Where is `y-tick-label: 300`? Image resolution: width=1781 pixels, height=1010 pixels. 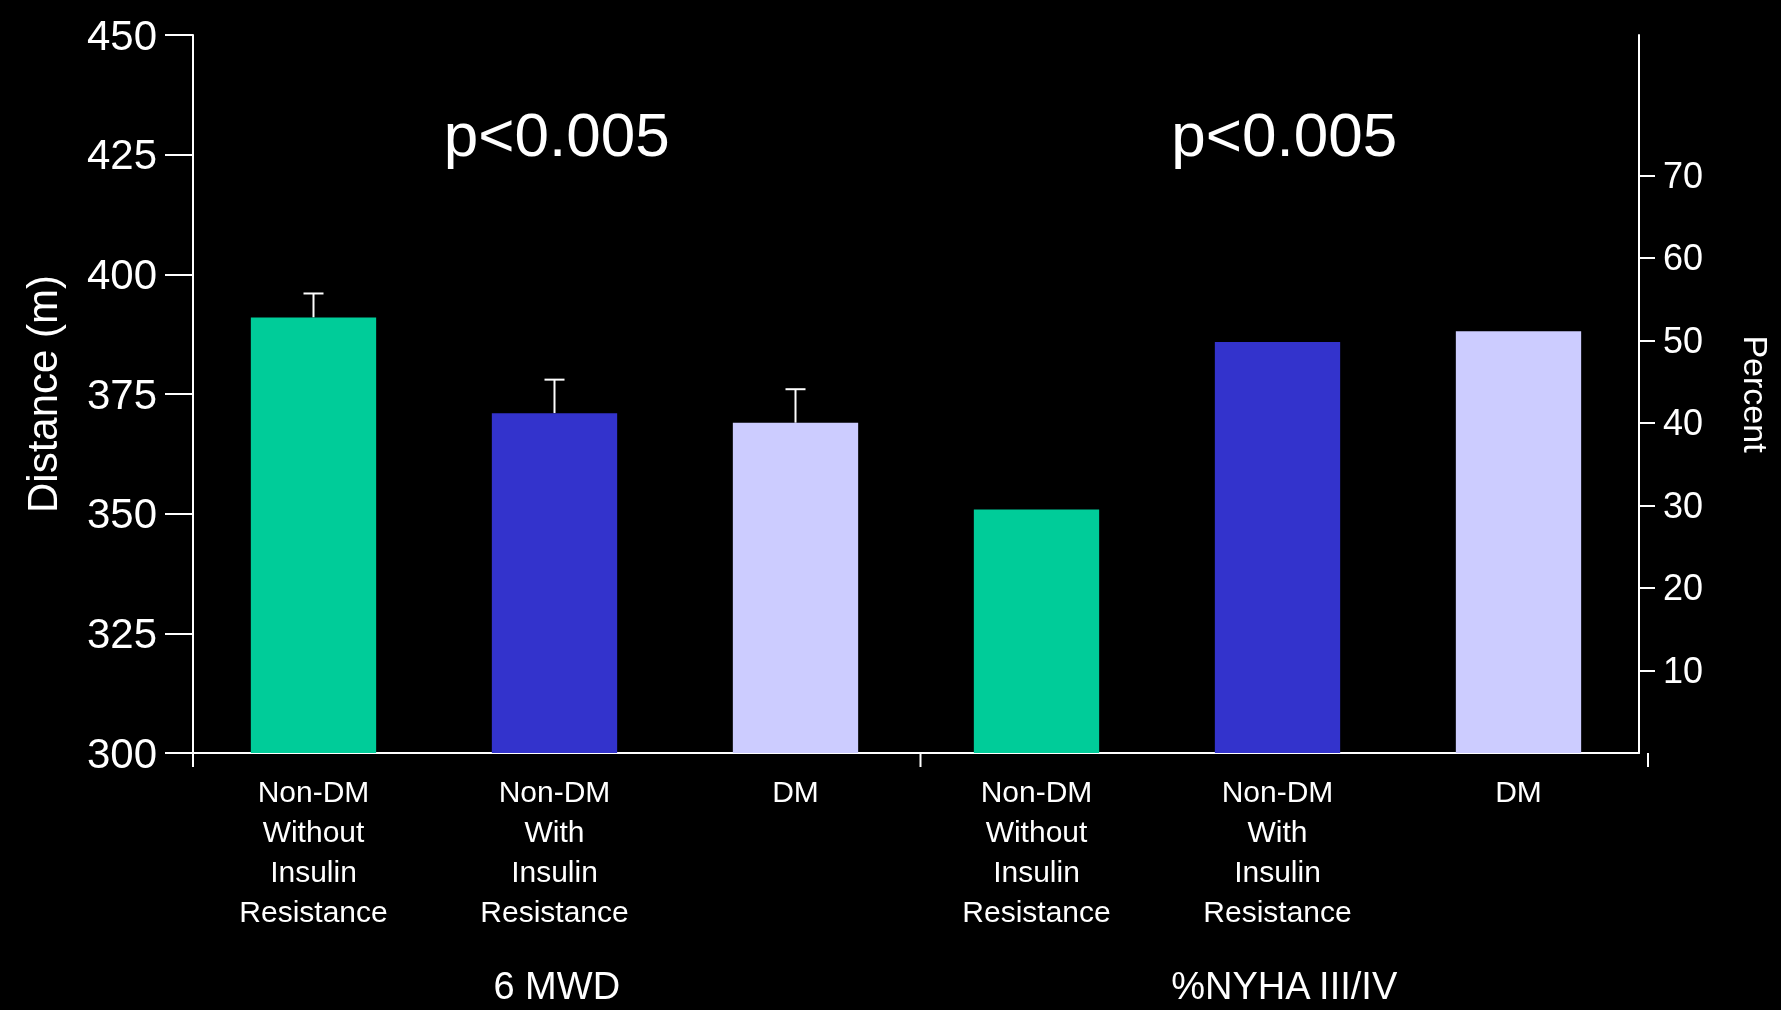
y-tick-label: 300 is located at coordinates (121, 753).